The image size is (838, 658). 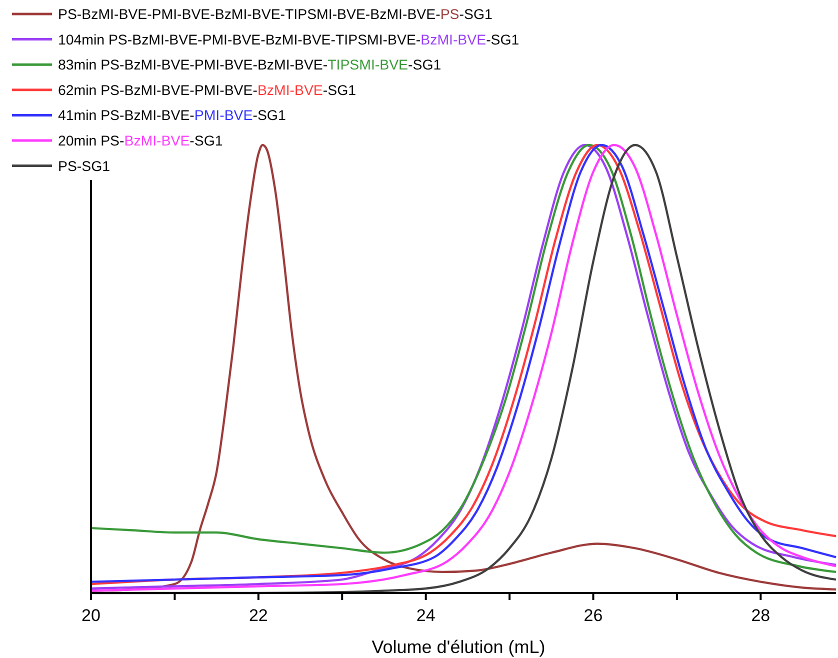 I want to click on legend-label: 104min PS-BzMI-BVE-PMI-BVE-BzMI-BVE-TIPSMI-BVE-BzMI-BVE-SG1, so click(x=289, y=40).